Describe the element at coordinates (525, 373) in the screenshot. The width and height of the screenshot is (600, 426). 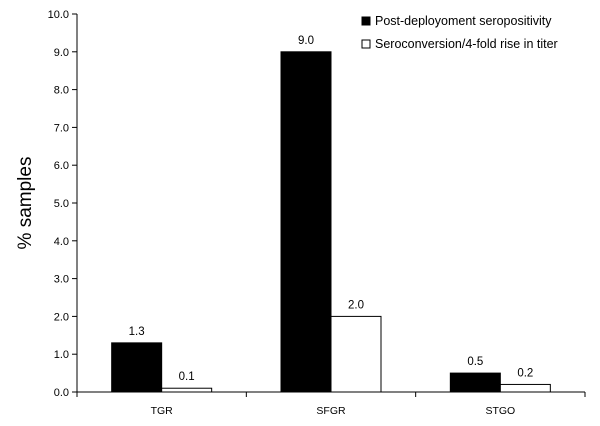
I see `data-label: 0.2` at that location.